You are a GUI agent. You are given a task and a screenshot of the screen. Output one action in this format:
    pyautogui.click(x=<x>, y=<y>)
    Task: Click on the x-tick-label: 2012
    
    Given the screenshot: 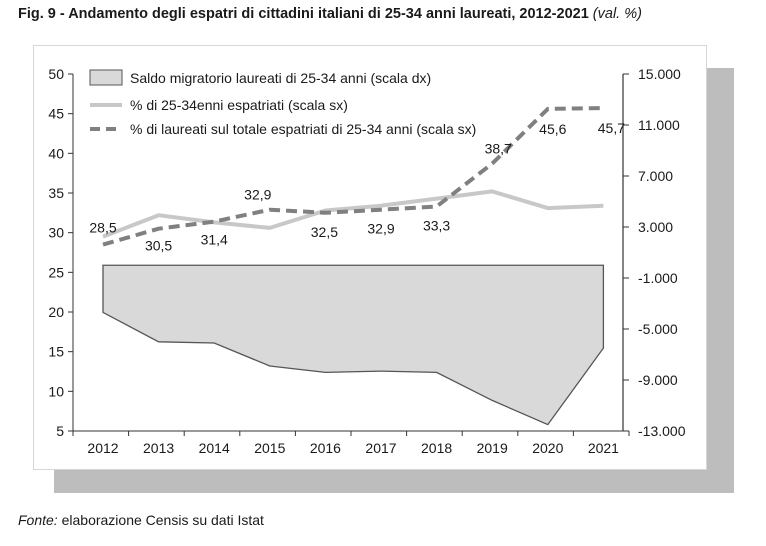 What is the action you would take?
    pyautogui.click(x=102, y=448)
    